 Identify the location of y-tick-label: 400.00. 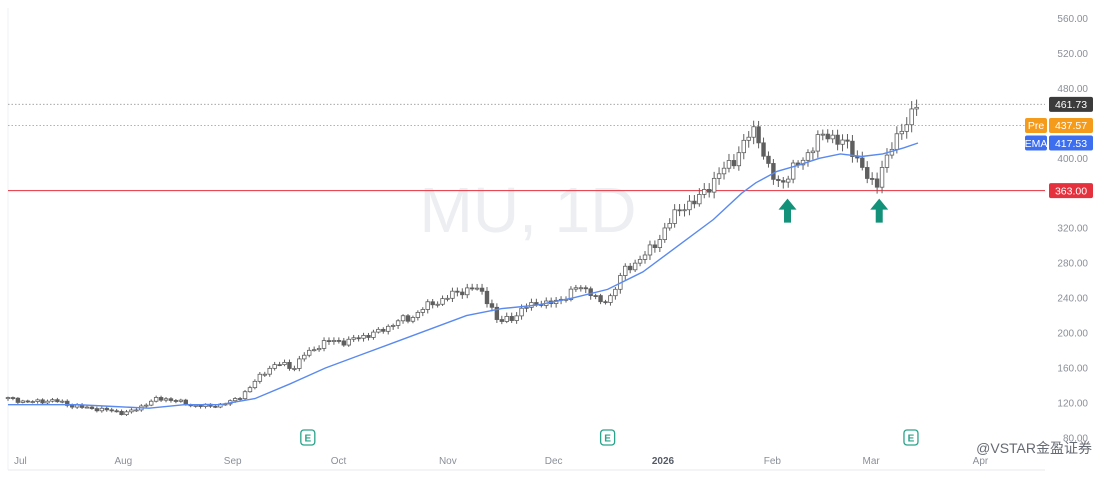
(1072, 159).